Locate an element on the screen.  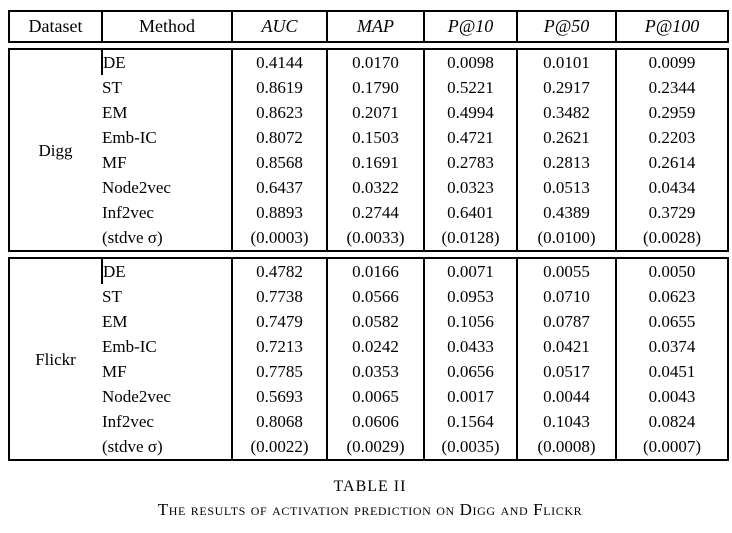
method-label: (stdve σ) is located at coordinates (132, 237).